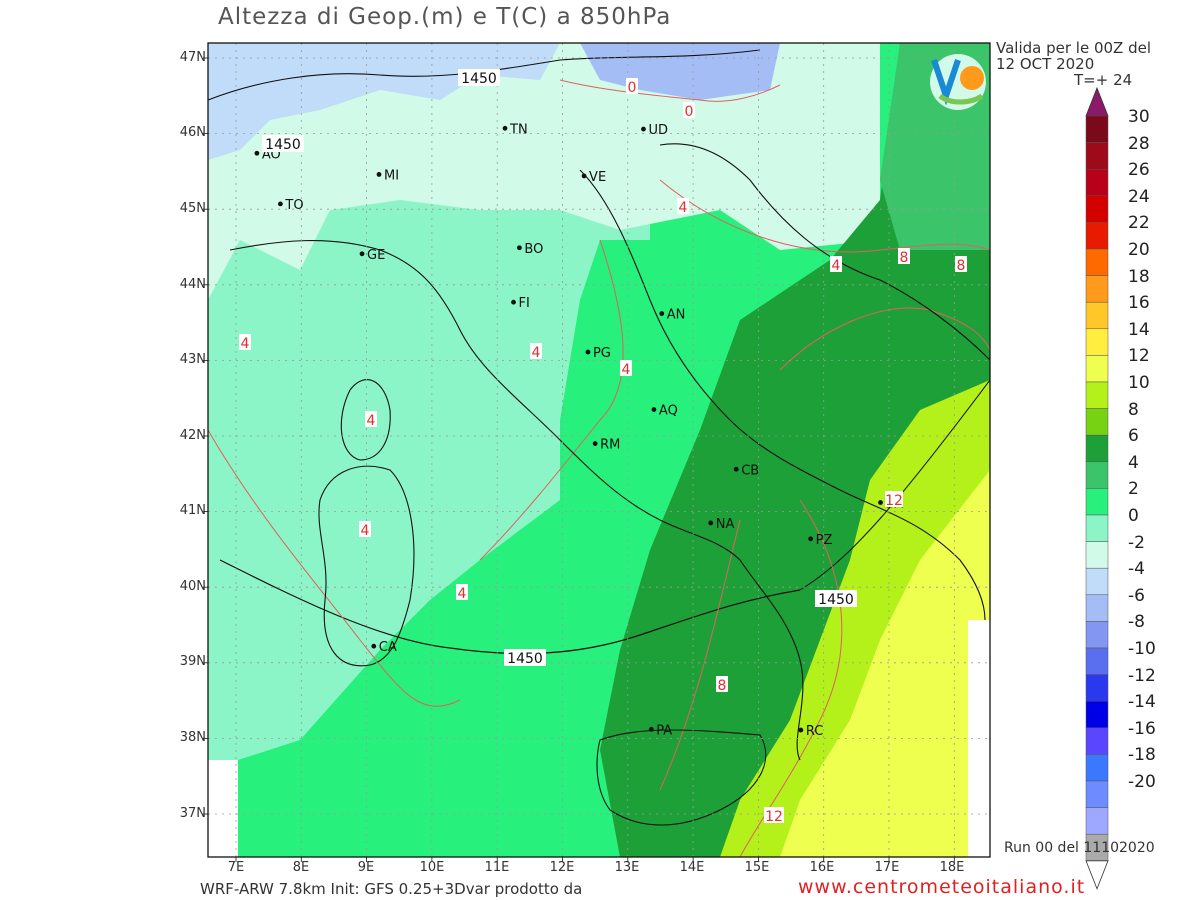  Describe the element at coordinates (597, 177) in the screenshot. I see `city-label: VE` at that location.